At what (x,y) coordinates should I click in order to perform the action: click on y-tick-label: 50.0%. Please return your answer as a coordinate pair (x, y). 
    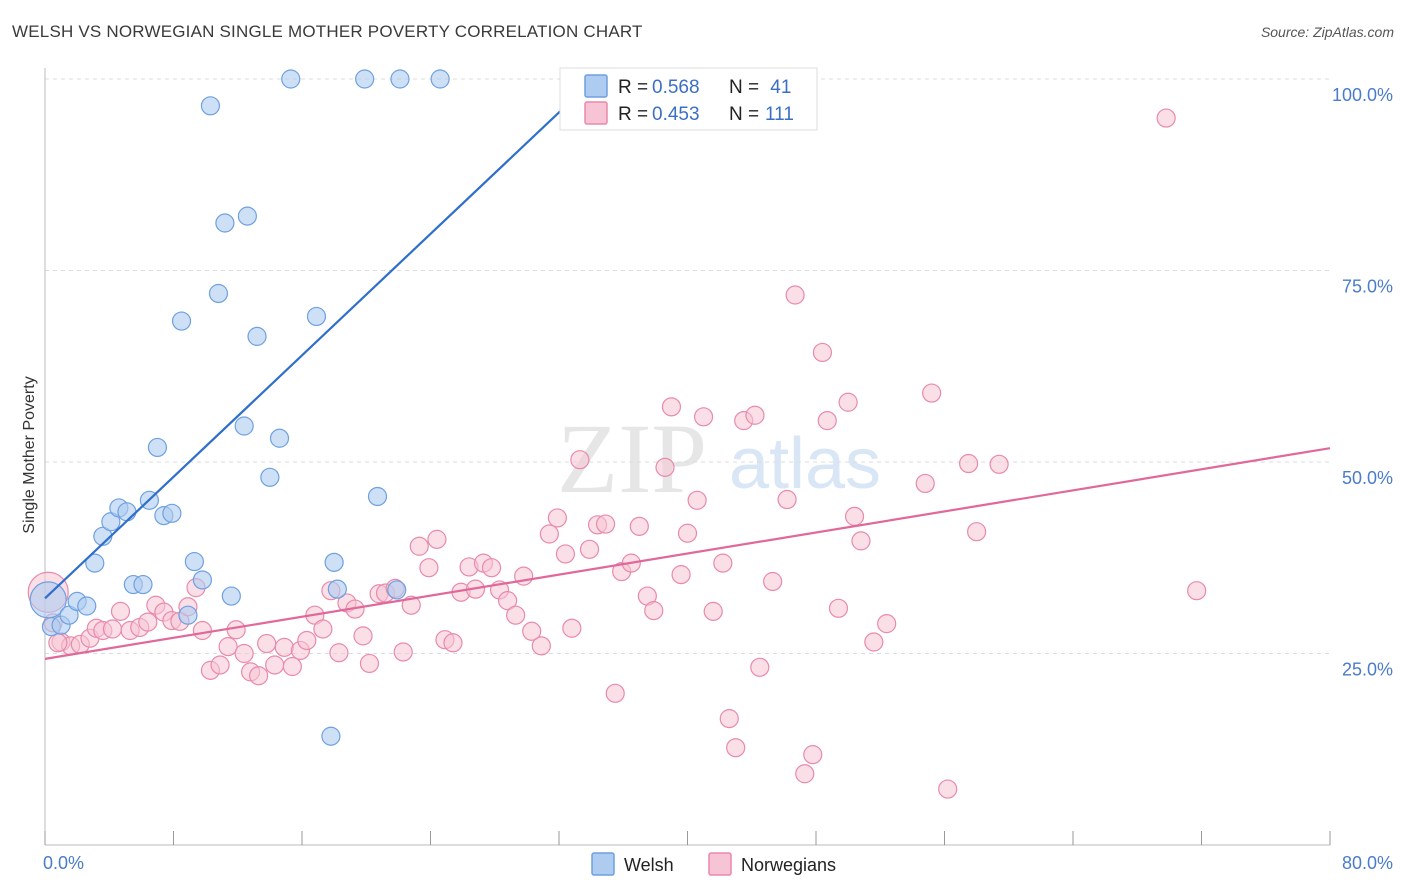
    Looking at the image, I should click on (1367, 478).